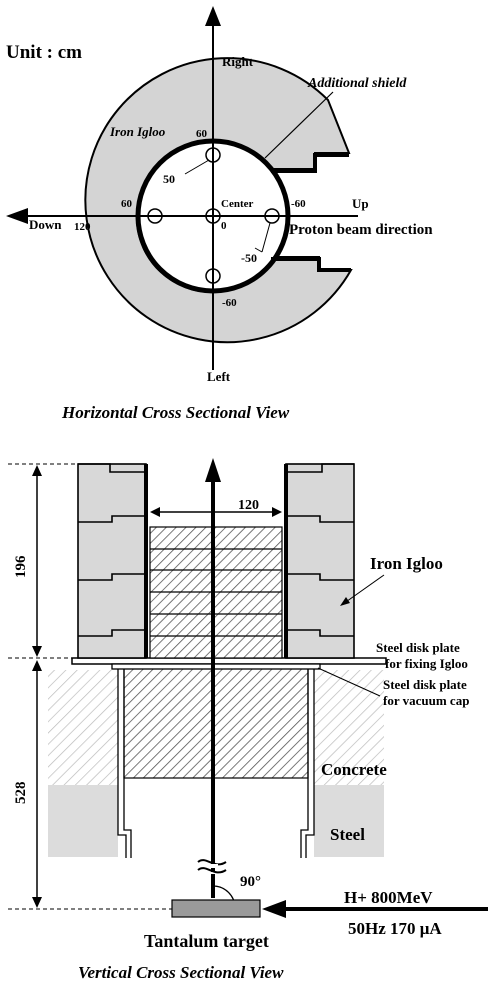  Describe the element at coordinates (388, 897) in the screenshot. I see `beam-energy-label: H+ 800MeV` at that location.